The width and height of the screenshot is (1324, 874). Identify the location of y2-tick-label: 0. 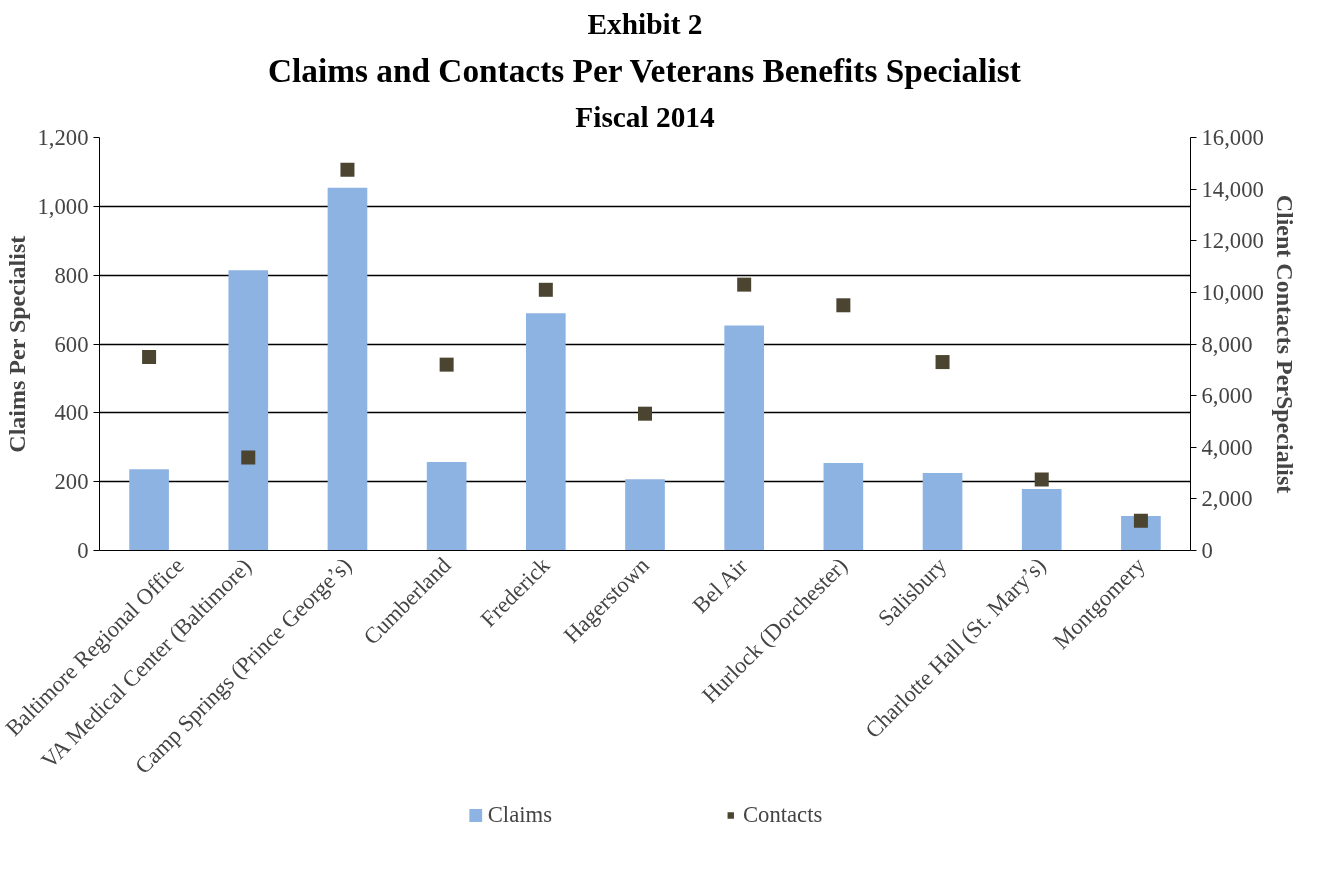
(1207, 550).